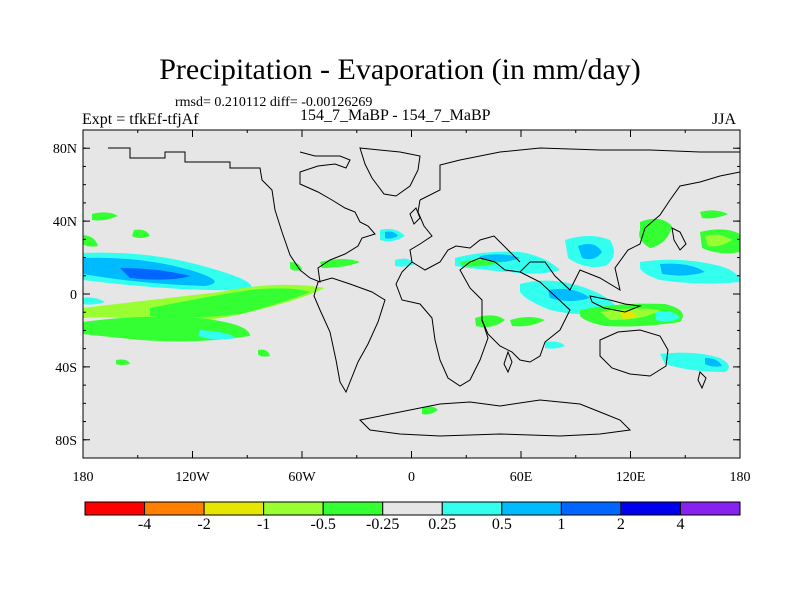  What do you see at coordinates (521, 477) in the screenshot?
I see `lon-tick-label: 60E` at bounding box center [521, 477].